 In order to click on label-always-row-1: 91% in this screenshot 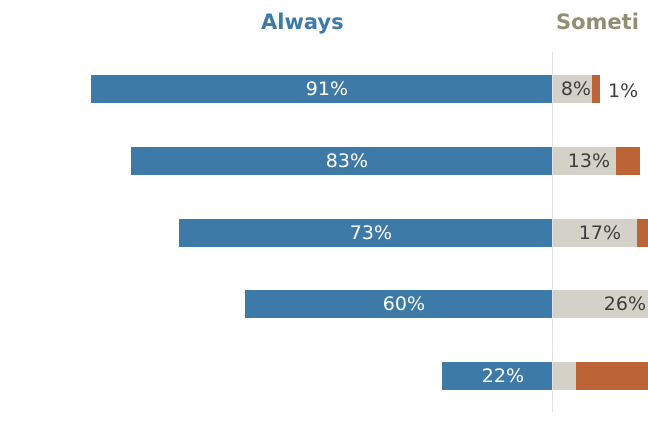, I will do `click(326, 89)`.